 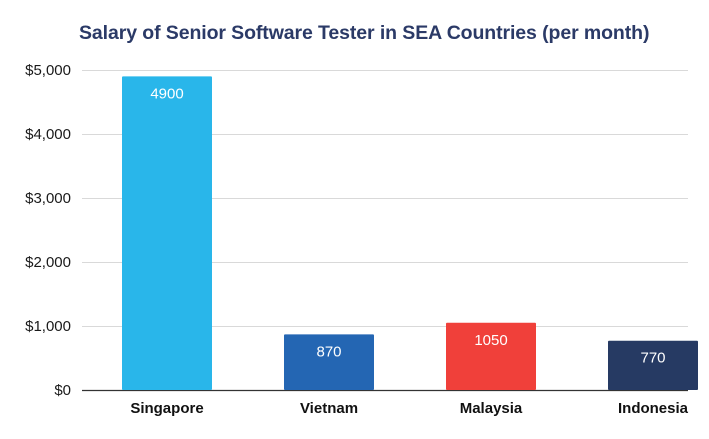 I want to click on y-tick-label: $2,000, so click(x=48, y=262).